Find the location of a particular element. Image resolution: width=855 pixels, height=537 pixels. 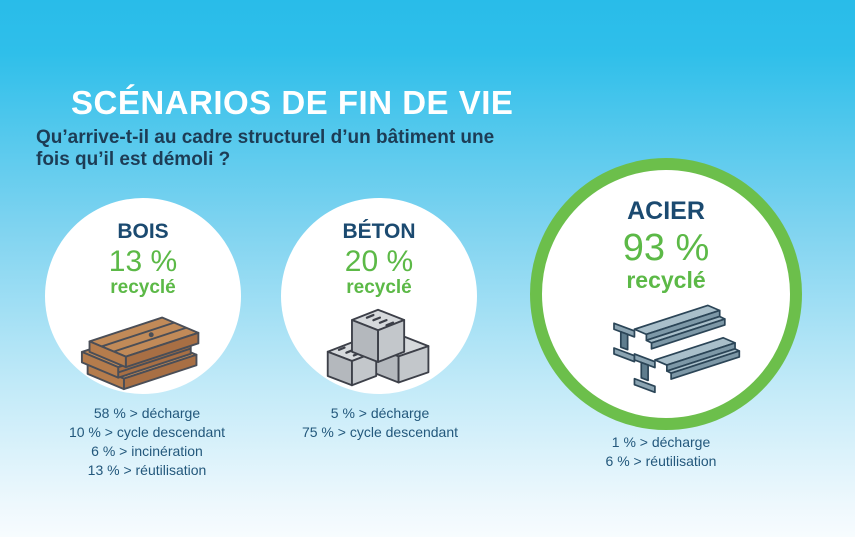

material-breakdown-acier: 1 % > décharge 6 % > réutilisation is located at coordinates (661, 452).